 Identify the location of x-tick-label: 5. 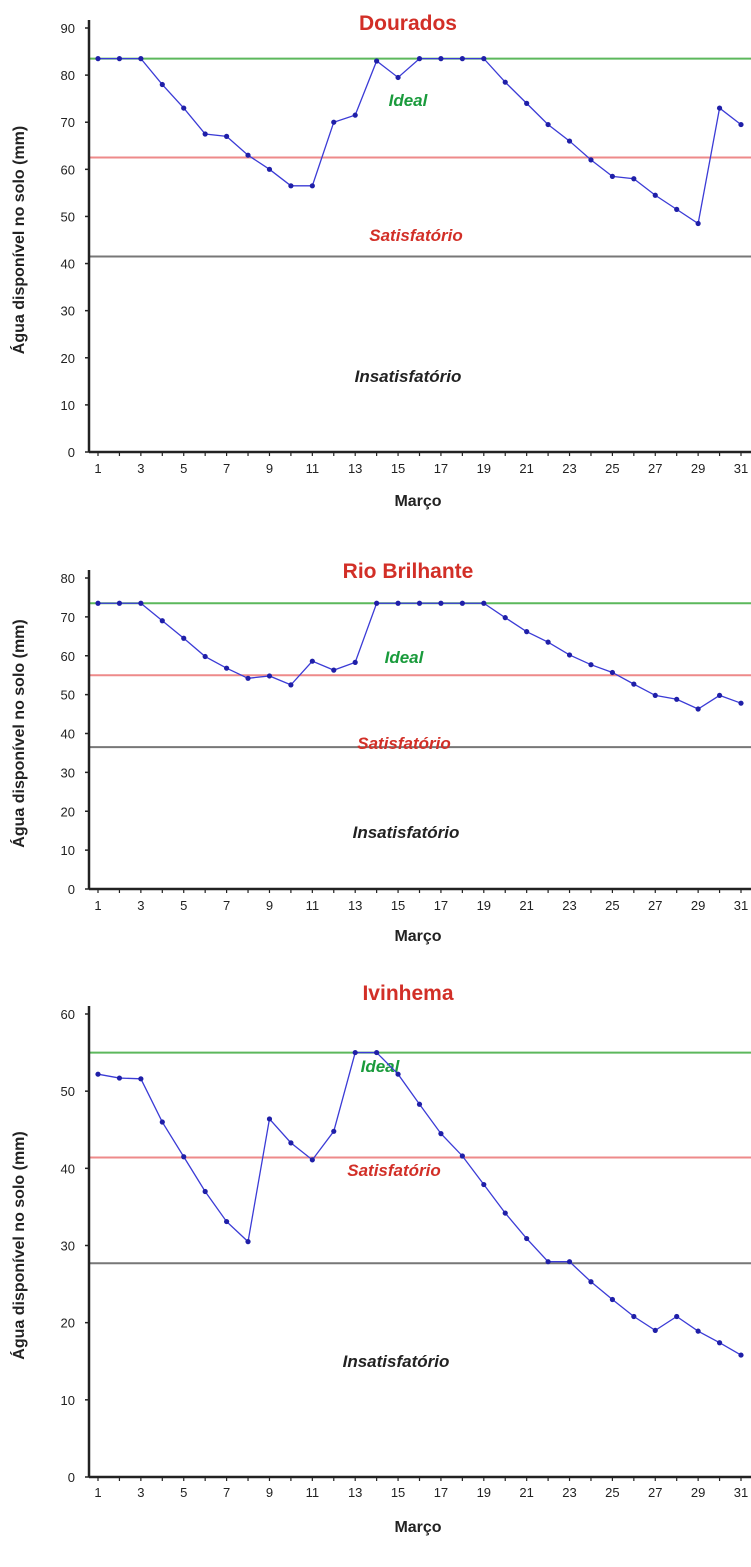
(183, 1492).